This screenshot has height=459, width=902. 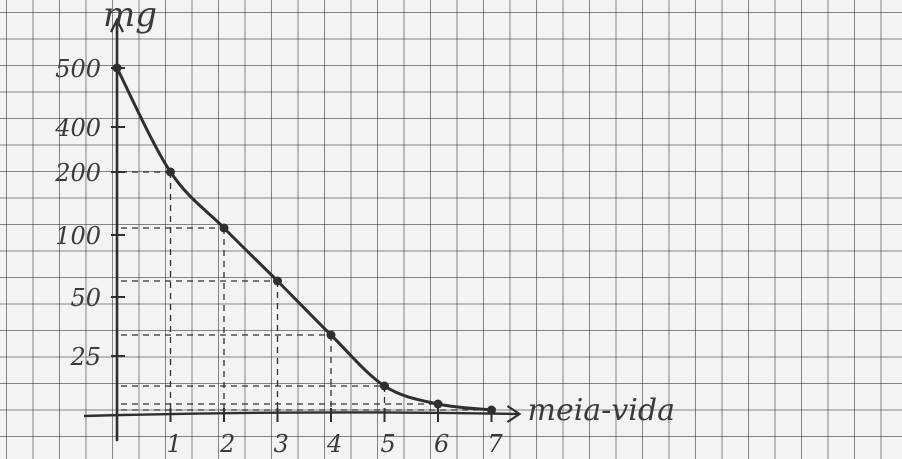 I want to click on y-tick-label-500: 500, so click(x=78, y=69).